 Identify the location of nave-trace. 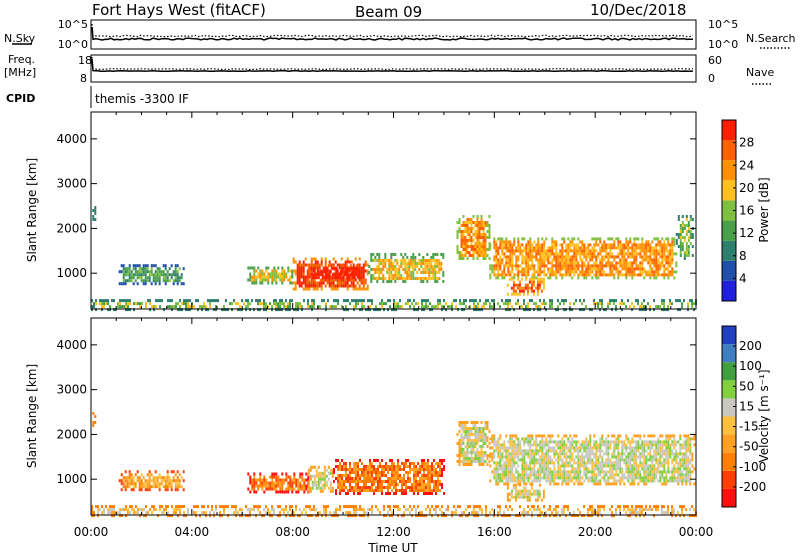
(392, 63).